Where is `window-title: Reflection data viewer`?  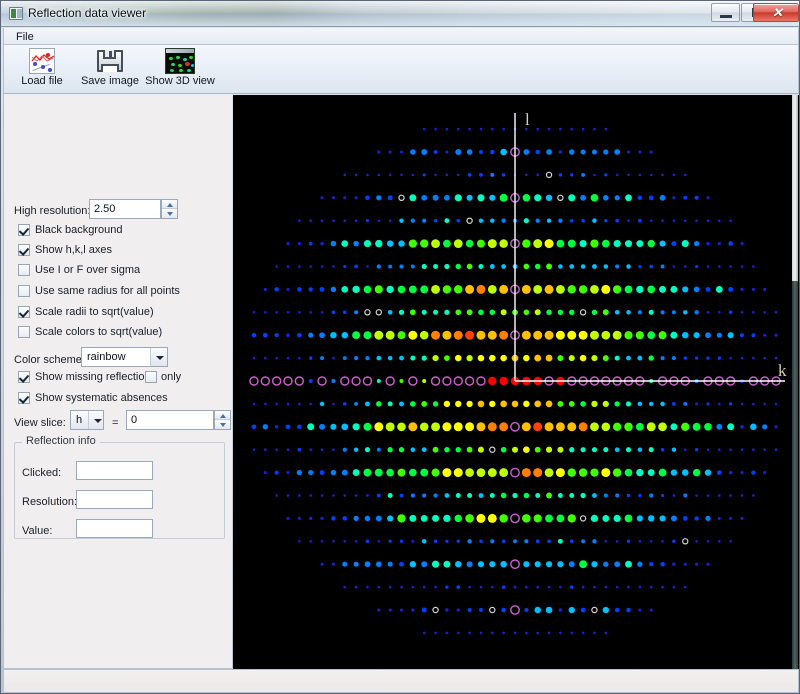 window-title: Reflection data viewer is located at coordinates (87, 13).